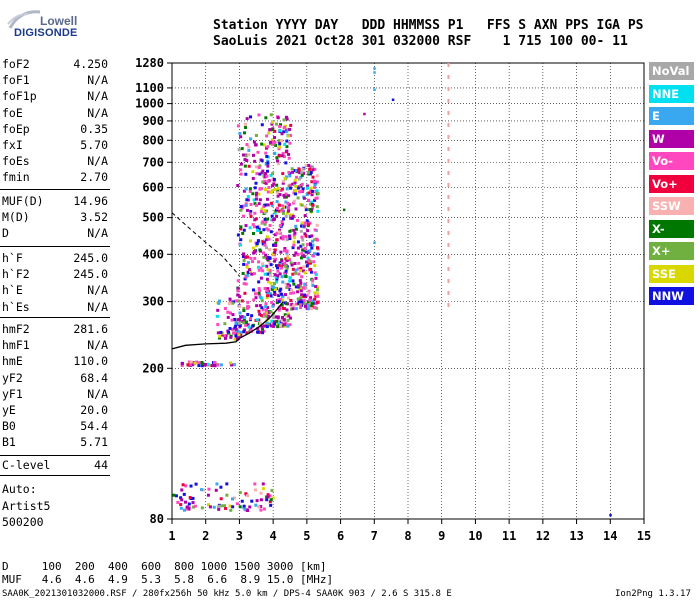 The height and width of the screenshot is (600, 700). I want to click on param-row-hF: h`F 245.0, so click(55, 258).